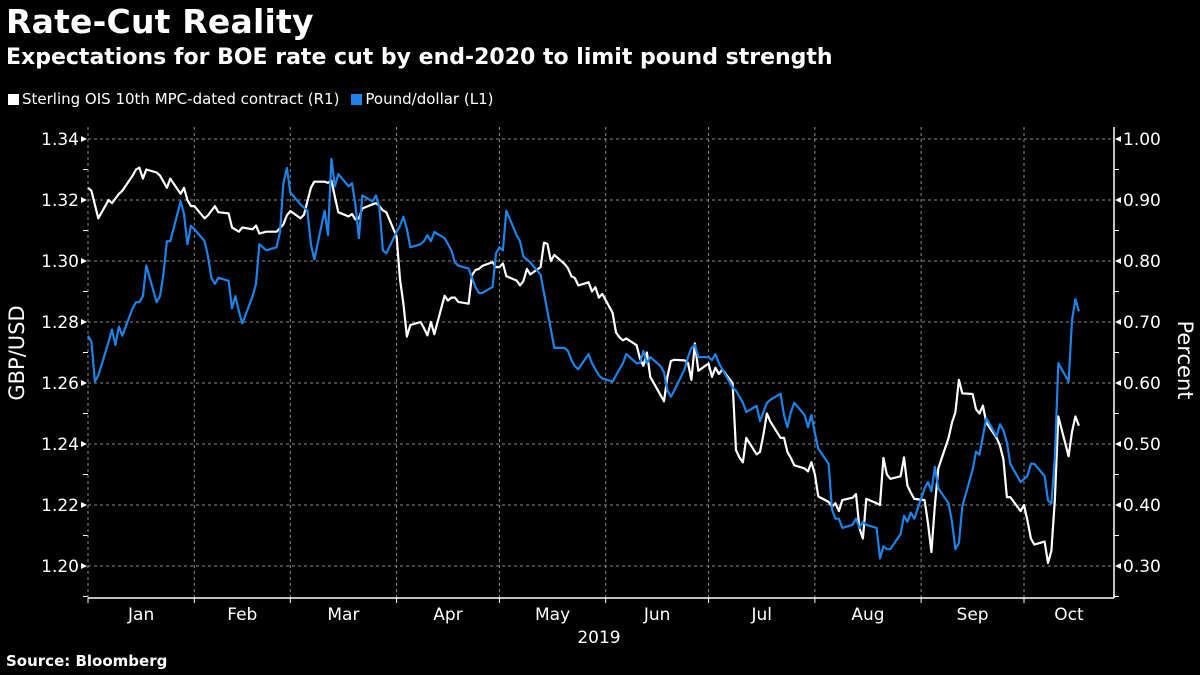 The height and width of the screenshot is (675, 1200). Describe the element at coordinates (160, 21) in the screenshot. I see `chart-title: Rate-Cut Reality` at that location.